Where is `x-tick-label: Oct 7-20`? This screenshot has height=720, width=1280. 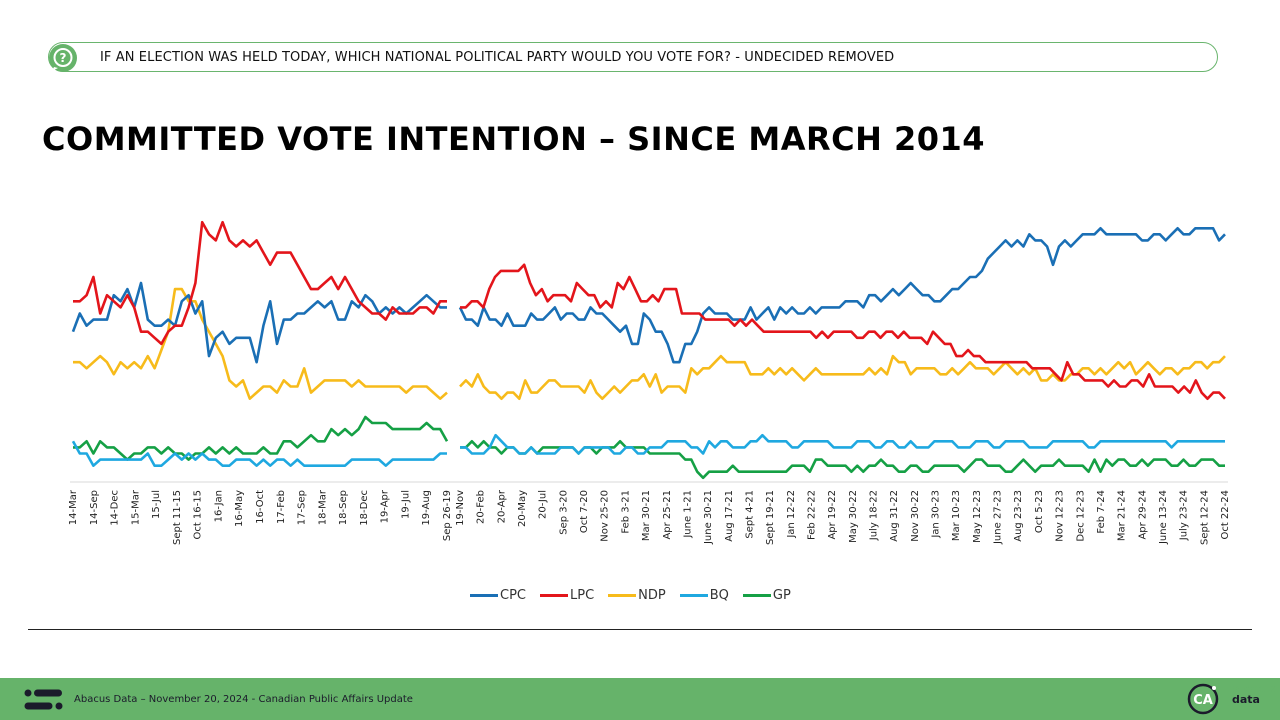 x-tick-label: Oct 7-20 is located at coordinates (584, 511).